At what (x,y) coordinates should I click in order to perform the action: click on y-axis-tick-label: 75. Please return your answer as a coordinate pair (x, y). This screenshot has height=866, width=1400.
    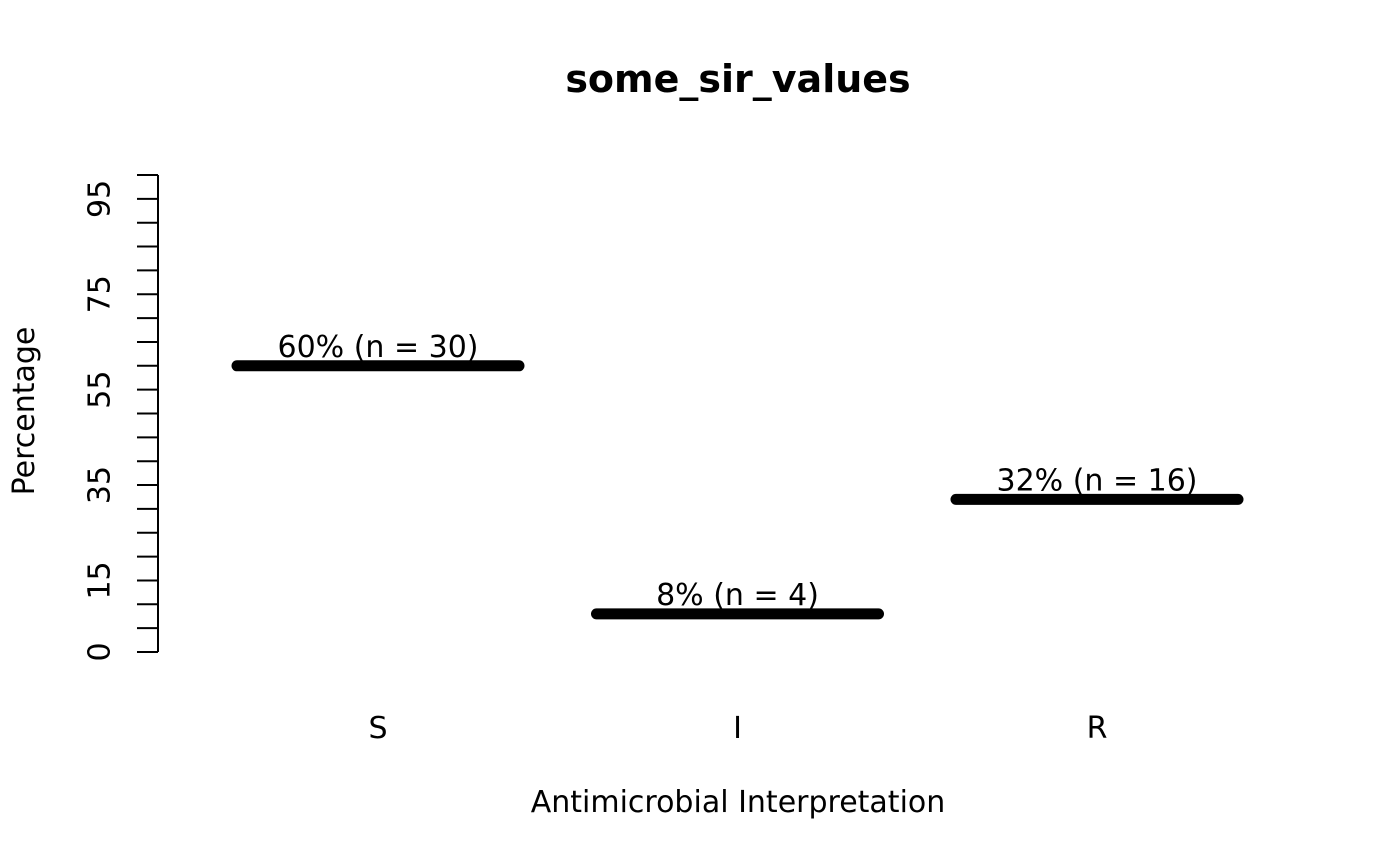
    Looking at the image, I should click on (100, 294).